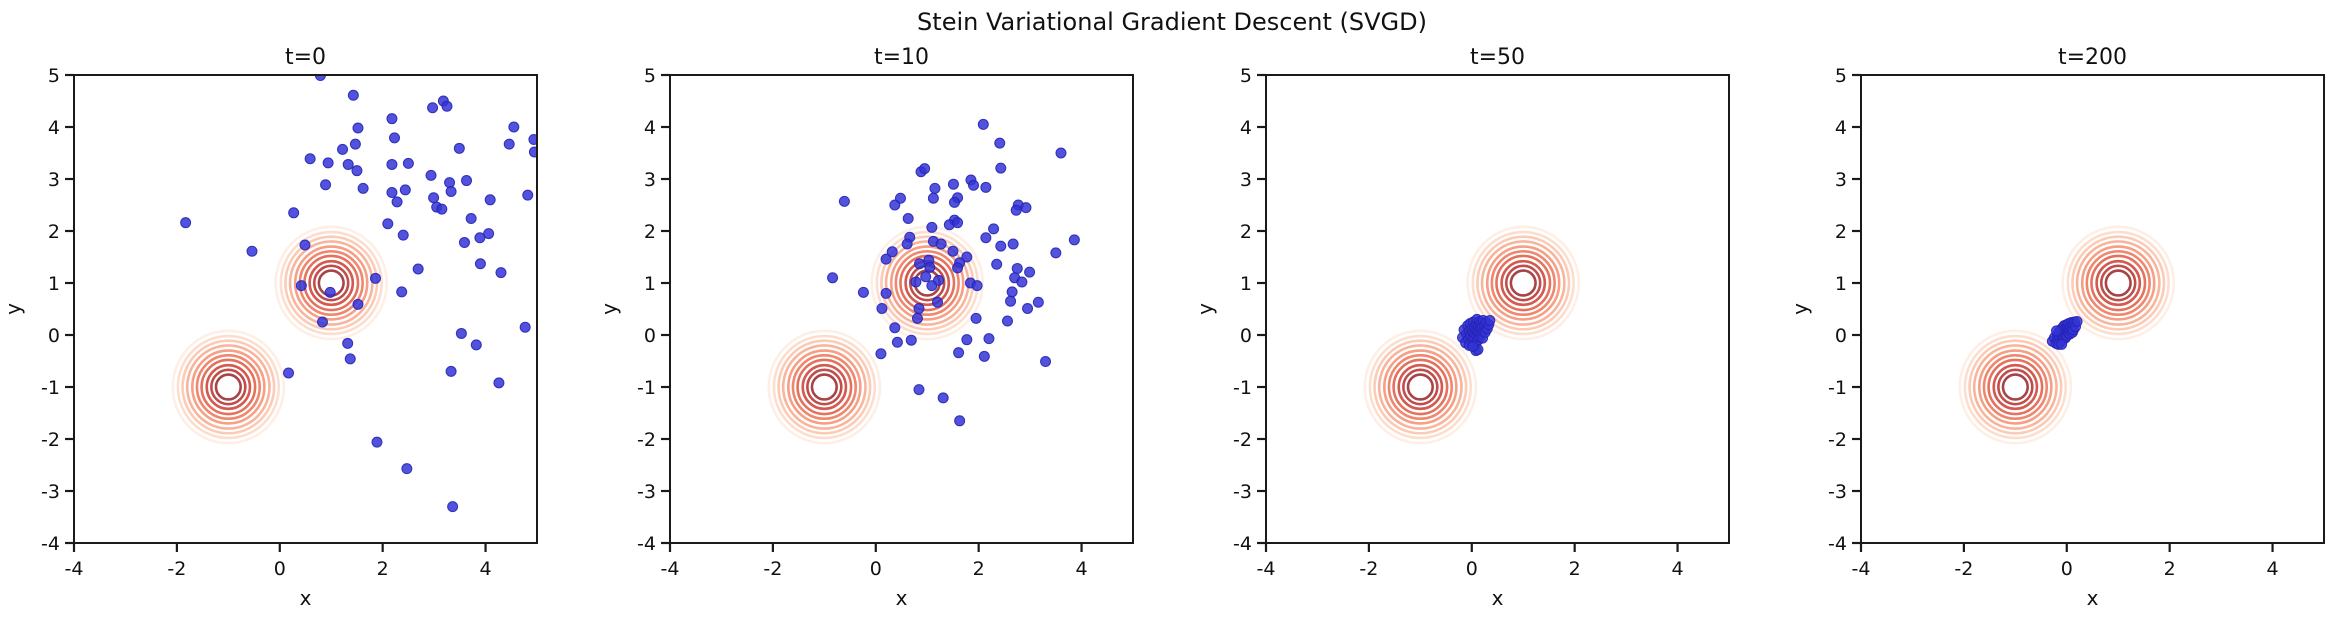 The width and height of the screenshot is (2344, 623). Describe the element at coordinates (54, 336) in the screenshot. I see `y-tick-label: 0` at that location.